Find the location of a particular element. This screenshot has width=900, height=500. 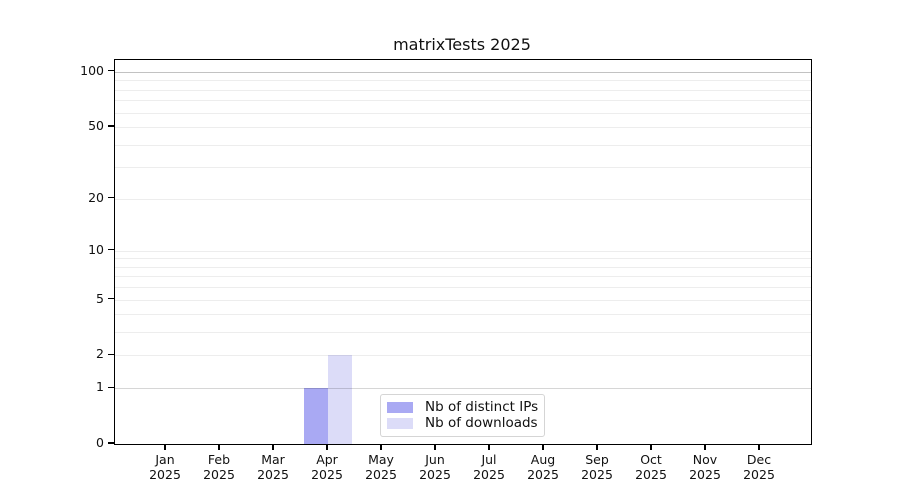

legend: Nb of distinct IPs Nb of downloads is located at coordinates (462, 415).